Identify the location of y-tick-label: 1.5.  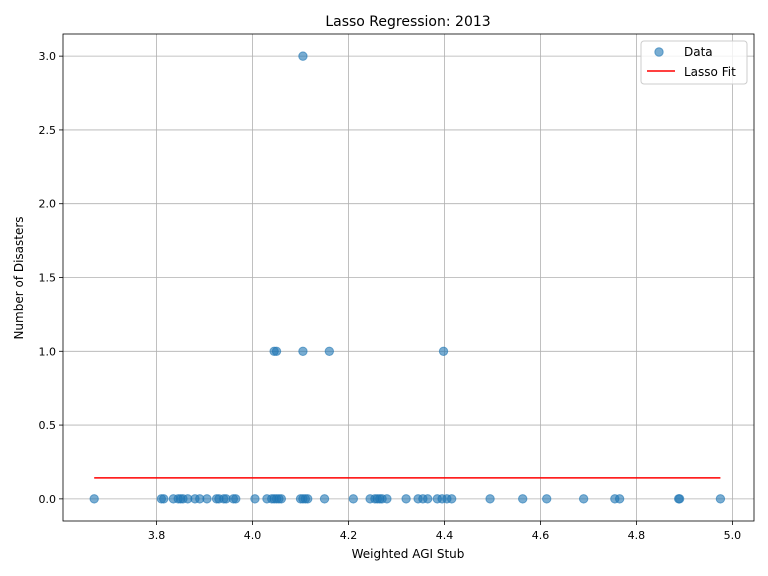
(48, 278).